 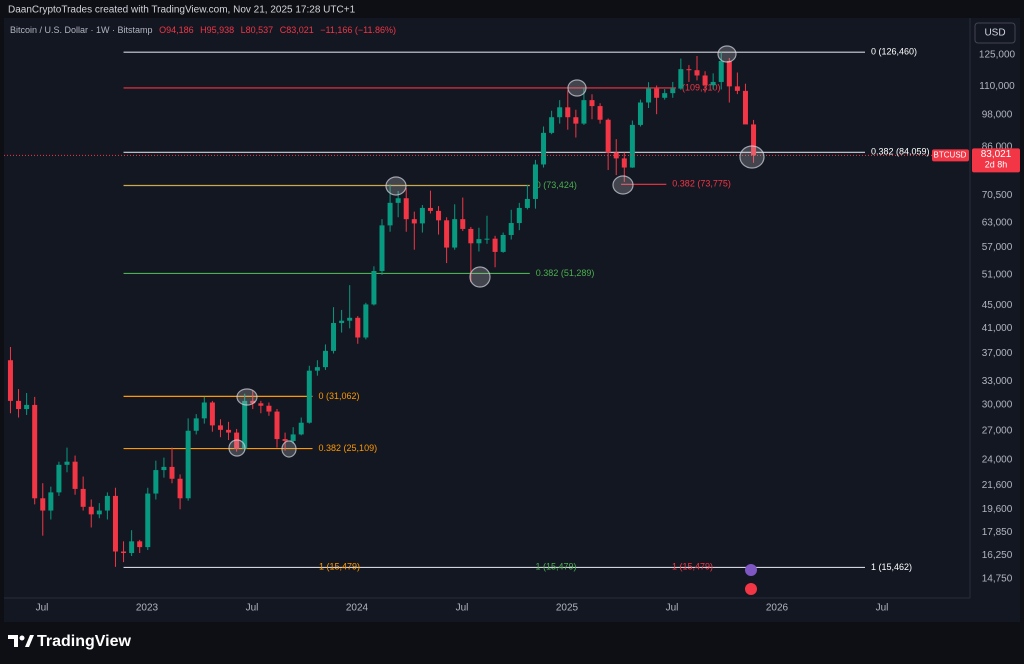 I want to click on logo, so click(x=21, y=641).